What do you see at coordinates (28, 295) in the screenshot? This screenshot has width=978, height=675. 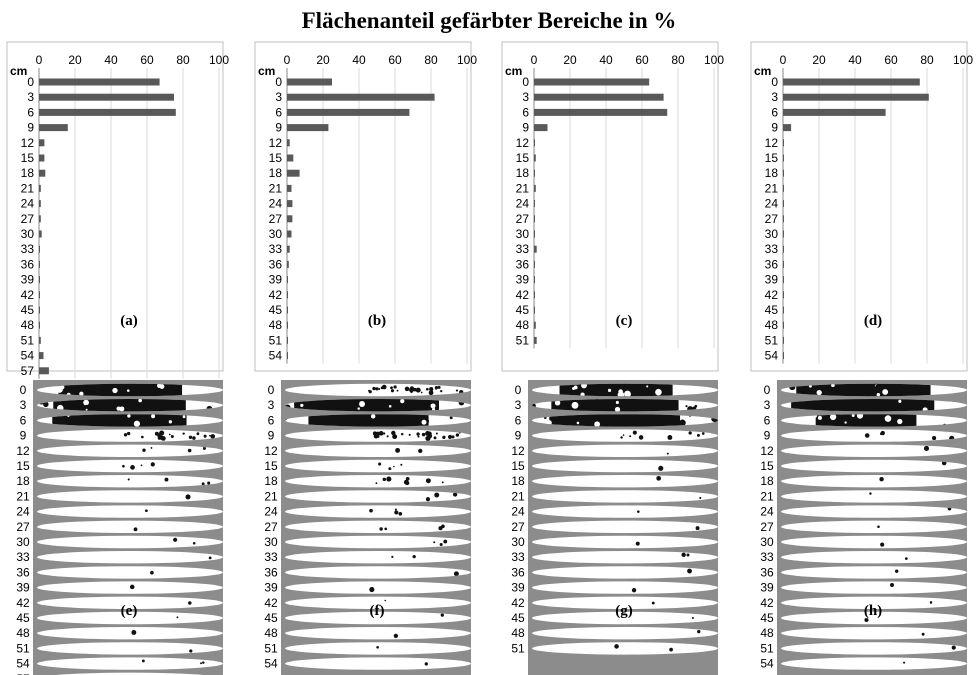 I see `y-tick-label: 42` at bounding box center [28, 295].